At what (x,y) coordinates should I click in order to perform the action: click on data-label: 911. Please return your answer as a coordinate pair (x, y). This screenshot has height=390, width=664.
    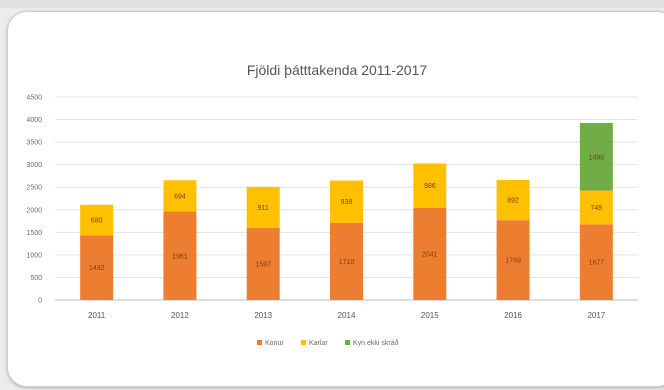
    Looking at the image, I should click on (263, 208).